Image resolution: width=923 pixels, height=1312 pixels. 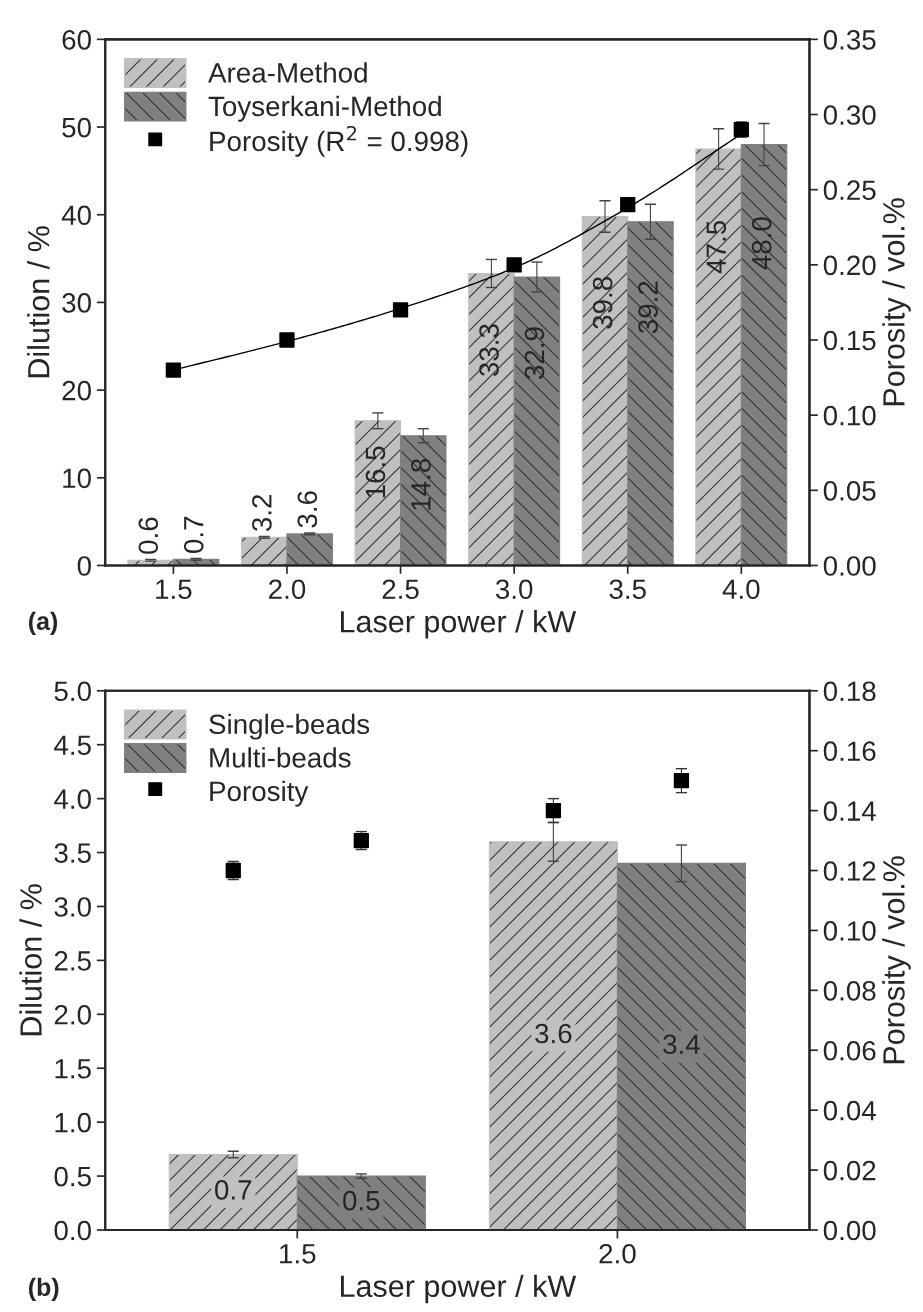 What do you see at coordinates (44, 1289) in the screenshot?
I see `text: (b)` at bounding box center [44, 1289].